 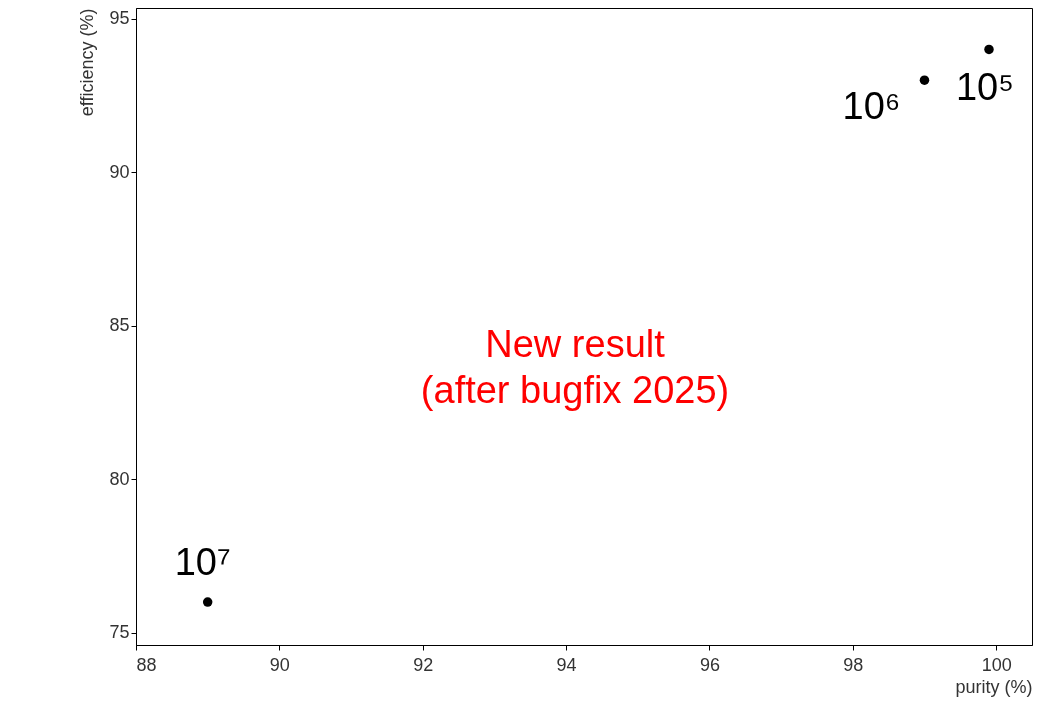 I want to click on y-tick-label: 85, so click(x=119, y=325).